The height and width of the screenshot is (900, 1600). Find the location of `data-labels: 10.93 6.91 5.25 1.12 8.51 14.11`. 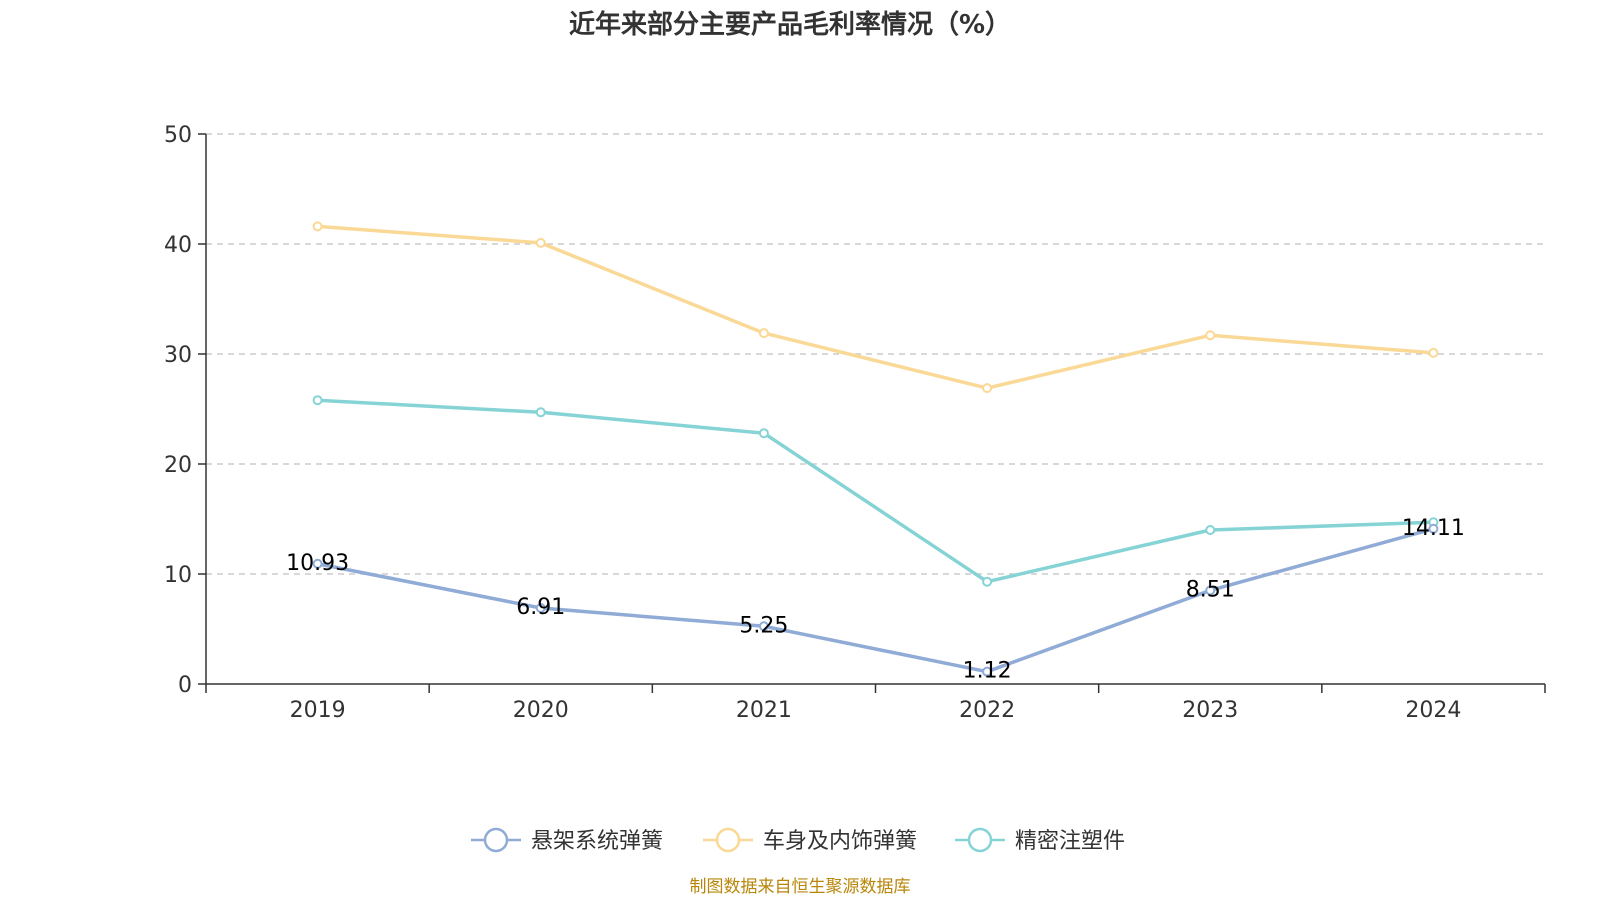

data-labels: 10.93 6.91 5.25 1.12 8.51 14.11 is located at coordinates (875, 600).